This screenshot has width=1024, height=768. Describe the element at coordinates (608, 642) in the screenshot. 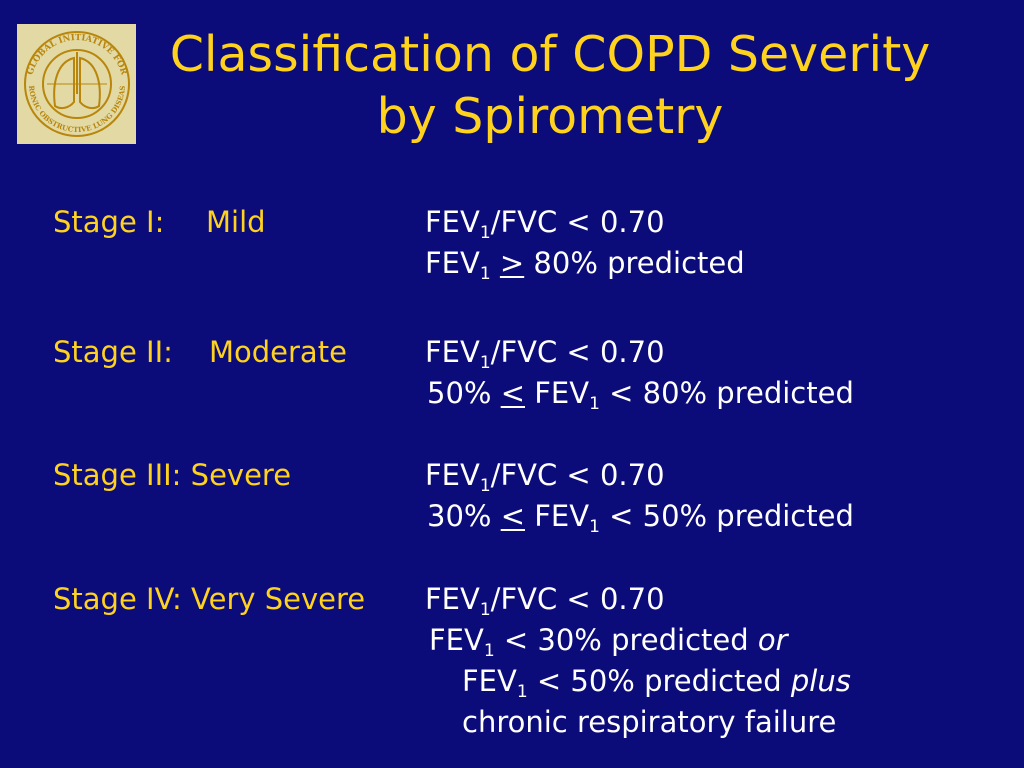

I see `stage-4-criterion-2: FEV1 < 30% predicted or` at that location.